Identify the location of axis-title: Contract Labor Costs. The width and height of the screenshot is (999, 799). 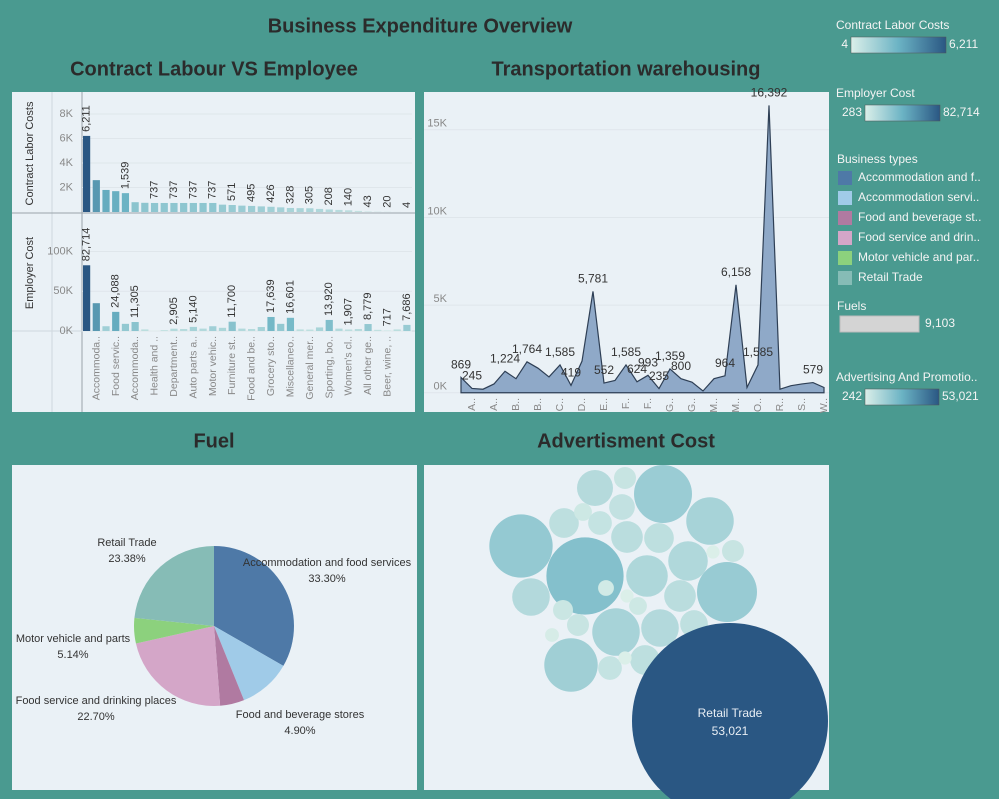
(30, 153).